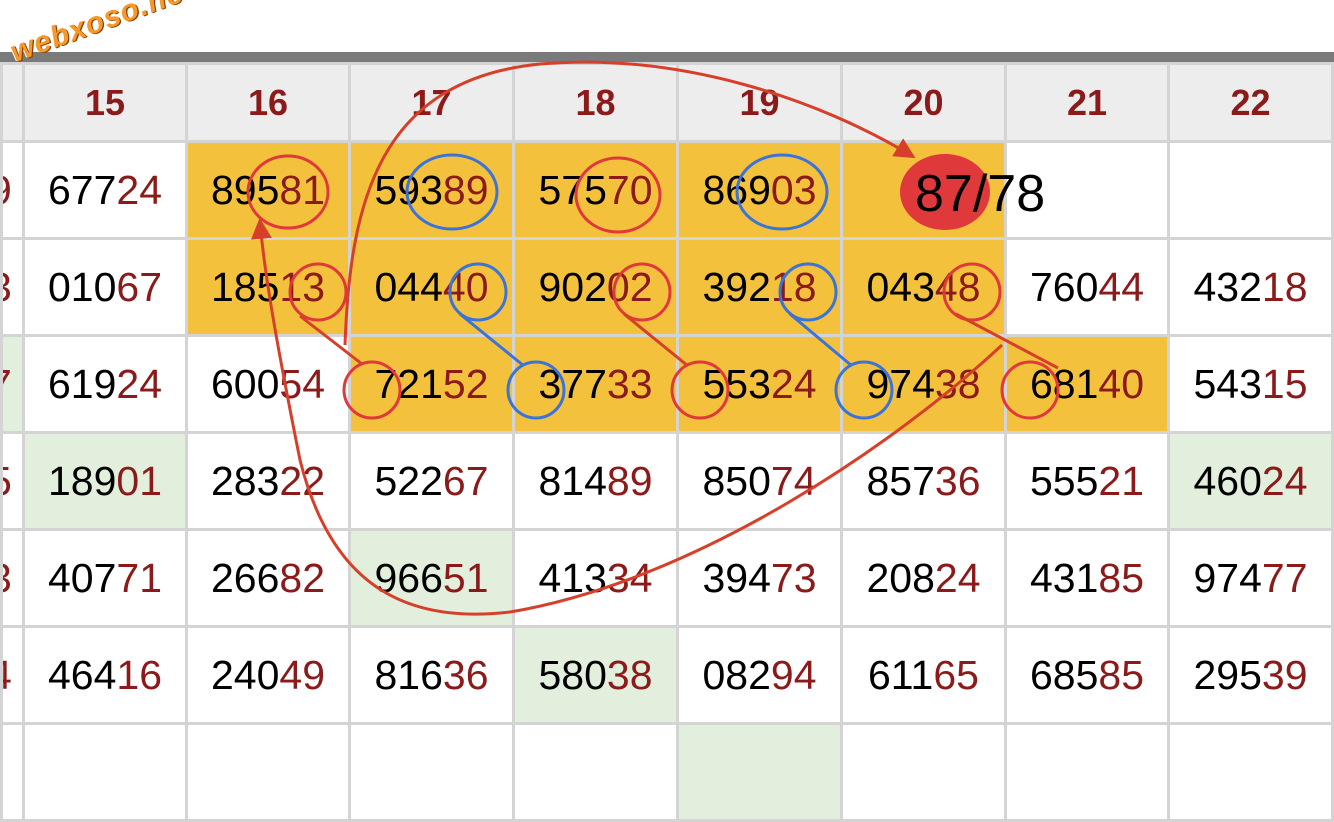 This screenshot has width=1334, height=822. I want to click on result-cell: 43185, so click(1087, 578).